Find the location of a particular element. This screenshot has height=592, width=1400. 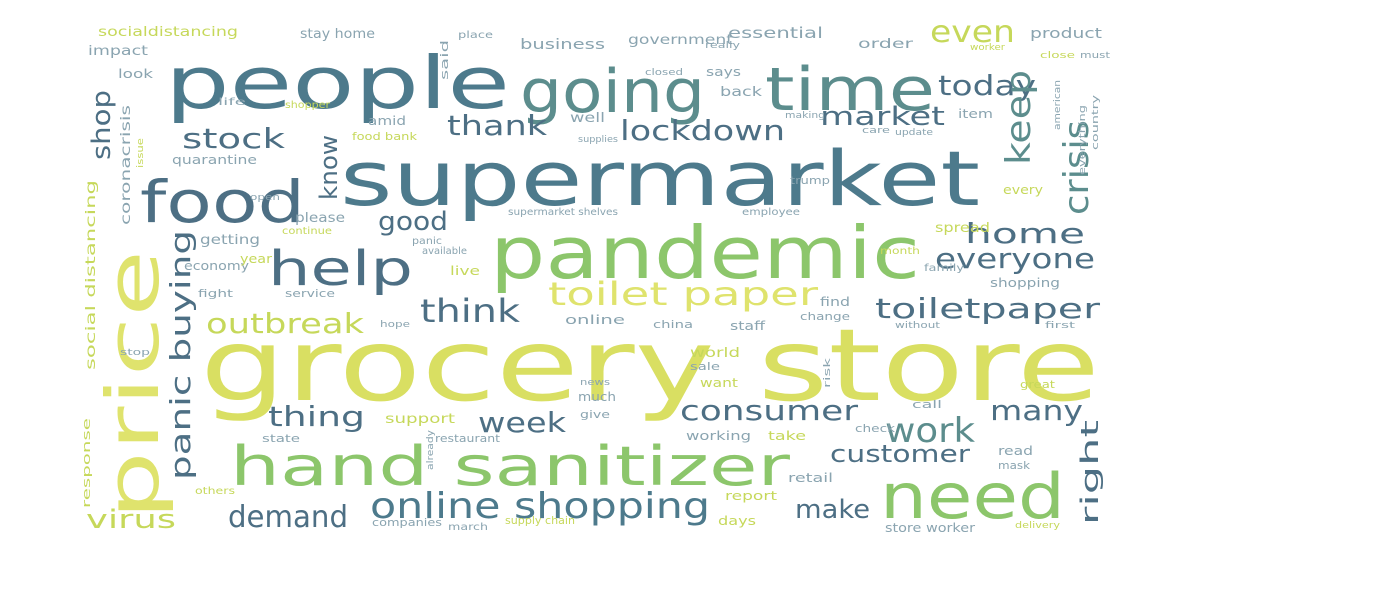

cloud-word-grocery-store: grocery store is located at coordinates (650, 365).